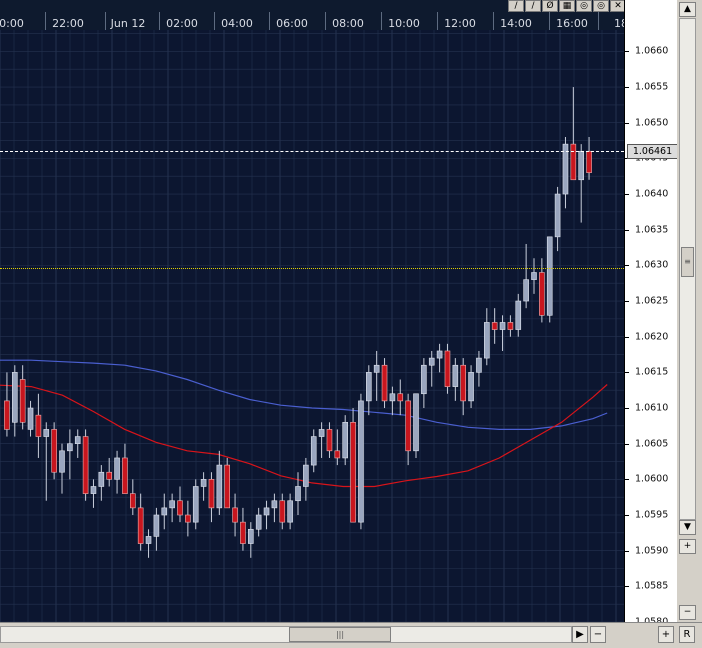 This screenshot has height=648, width=702. Describe the element at coordinates (312, 268) in the screenshot. I see `price-level-line` at that location.